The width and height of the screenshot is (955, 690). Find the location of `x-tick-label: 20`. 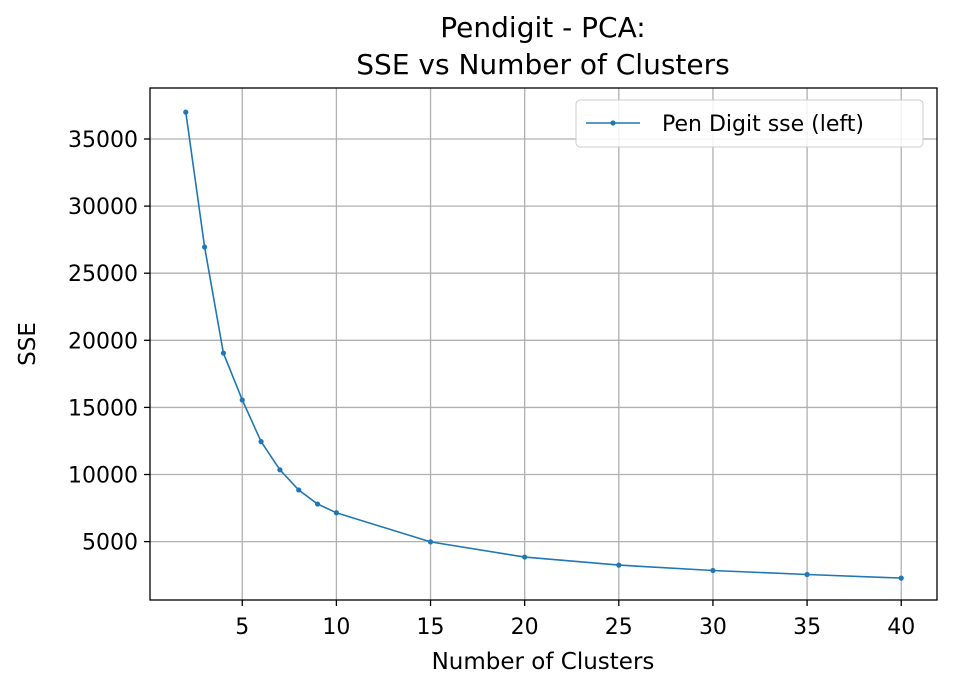

x-tick-label: 20 is located at coordinates (525, 627).